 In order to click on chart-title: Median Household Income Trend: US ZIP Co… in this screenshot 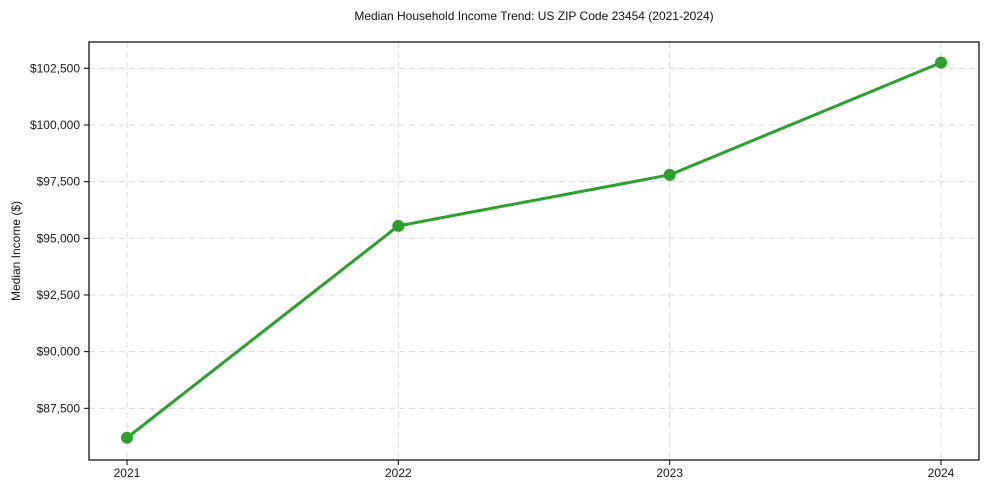, I will do `click(534, 16)`.